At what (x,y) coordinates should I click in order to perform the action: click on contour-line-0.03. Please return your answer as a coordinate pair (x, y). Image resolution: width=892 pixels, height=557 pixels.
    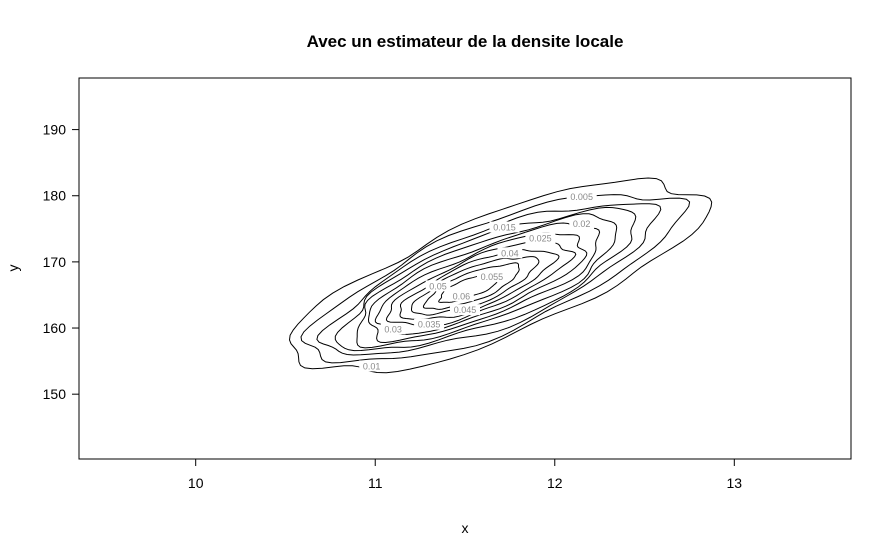
    Looking at the image, I should click on (484, 283).